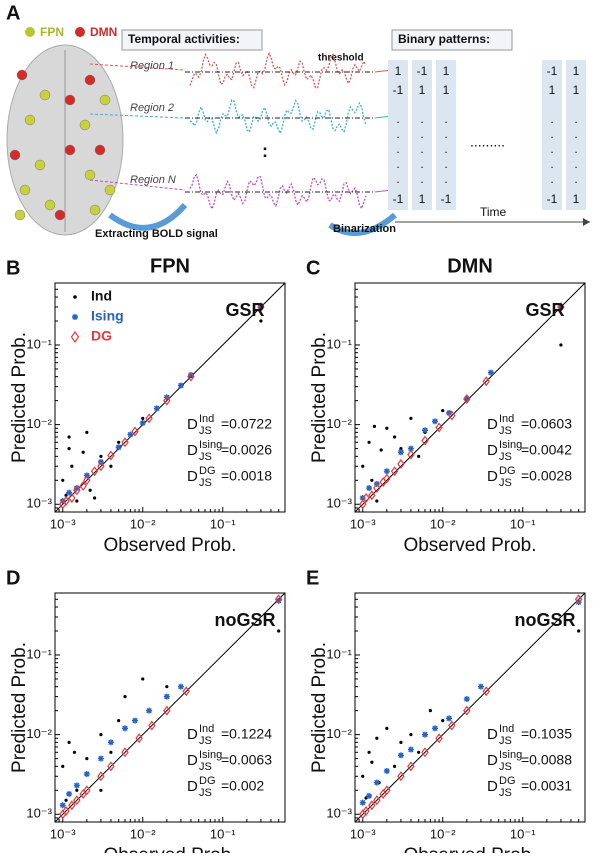 The image size is (595, 858). I want to click on legend-label: Ind, so click(101, 296).